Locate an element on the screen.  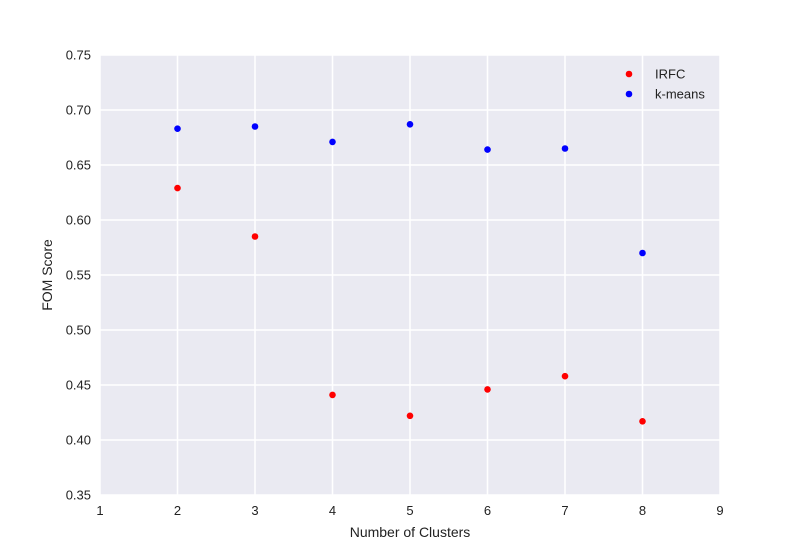
y-tick-label: 0.35 is located at coordinates (78, 495).